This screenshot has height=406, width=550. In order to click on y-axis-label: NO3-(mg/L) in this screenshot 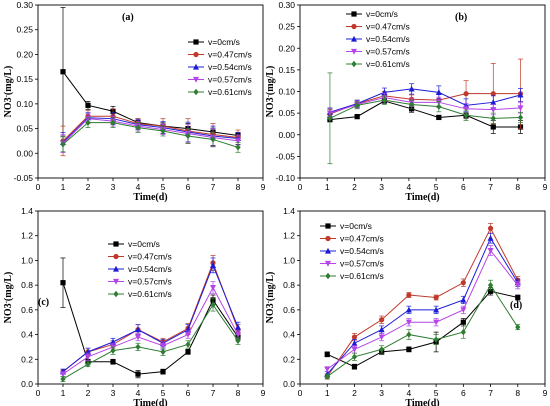, I will do `click(270, 298)`.